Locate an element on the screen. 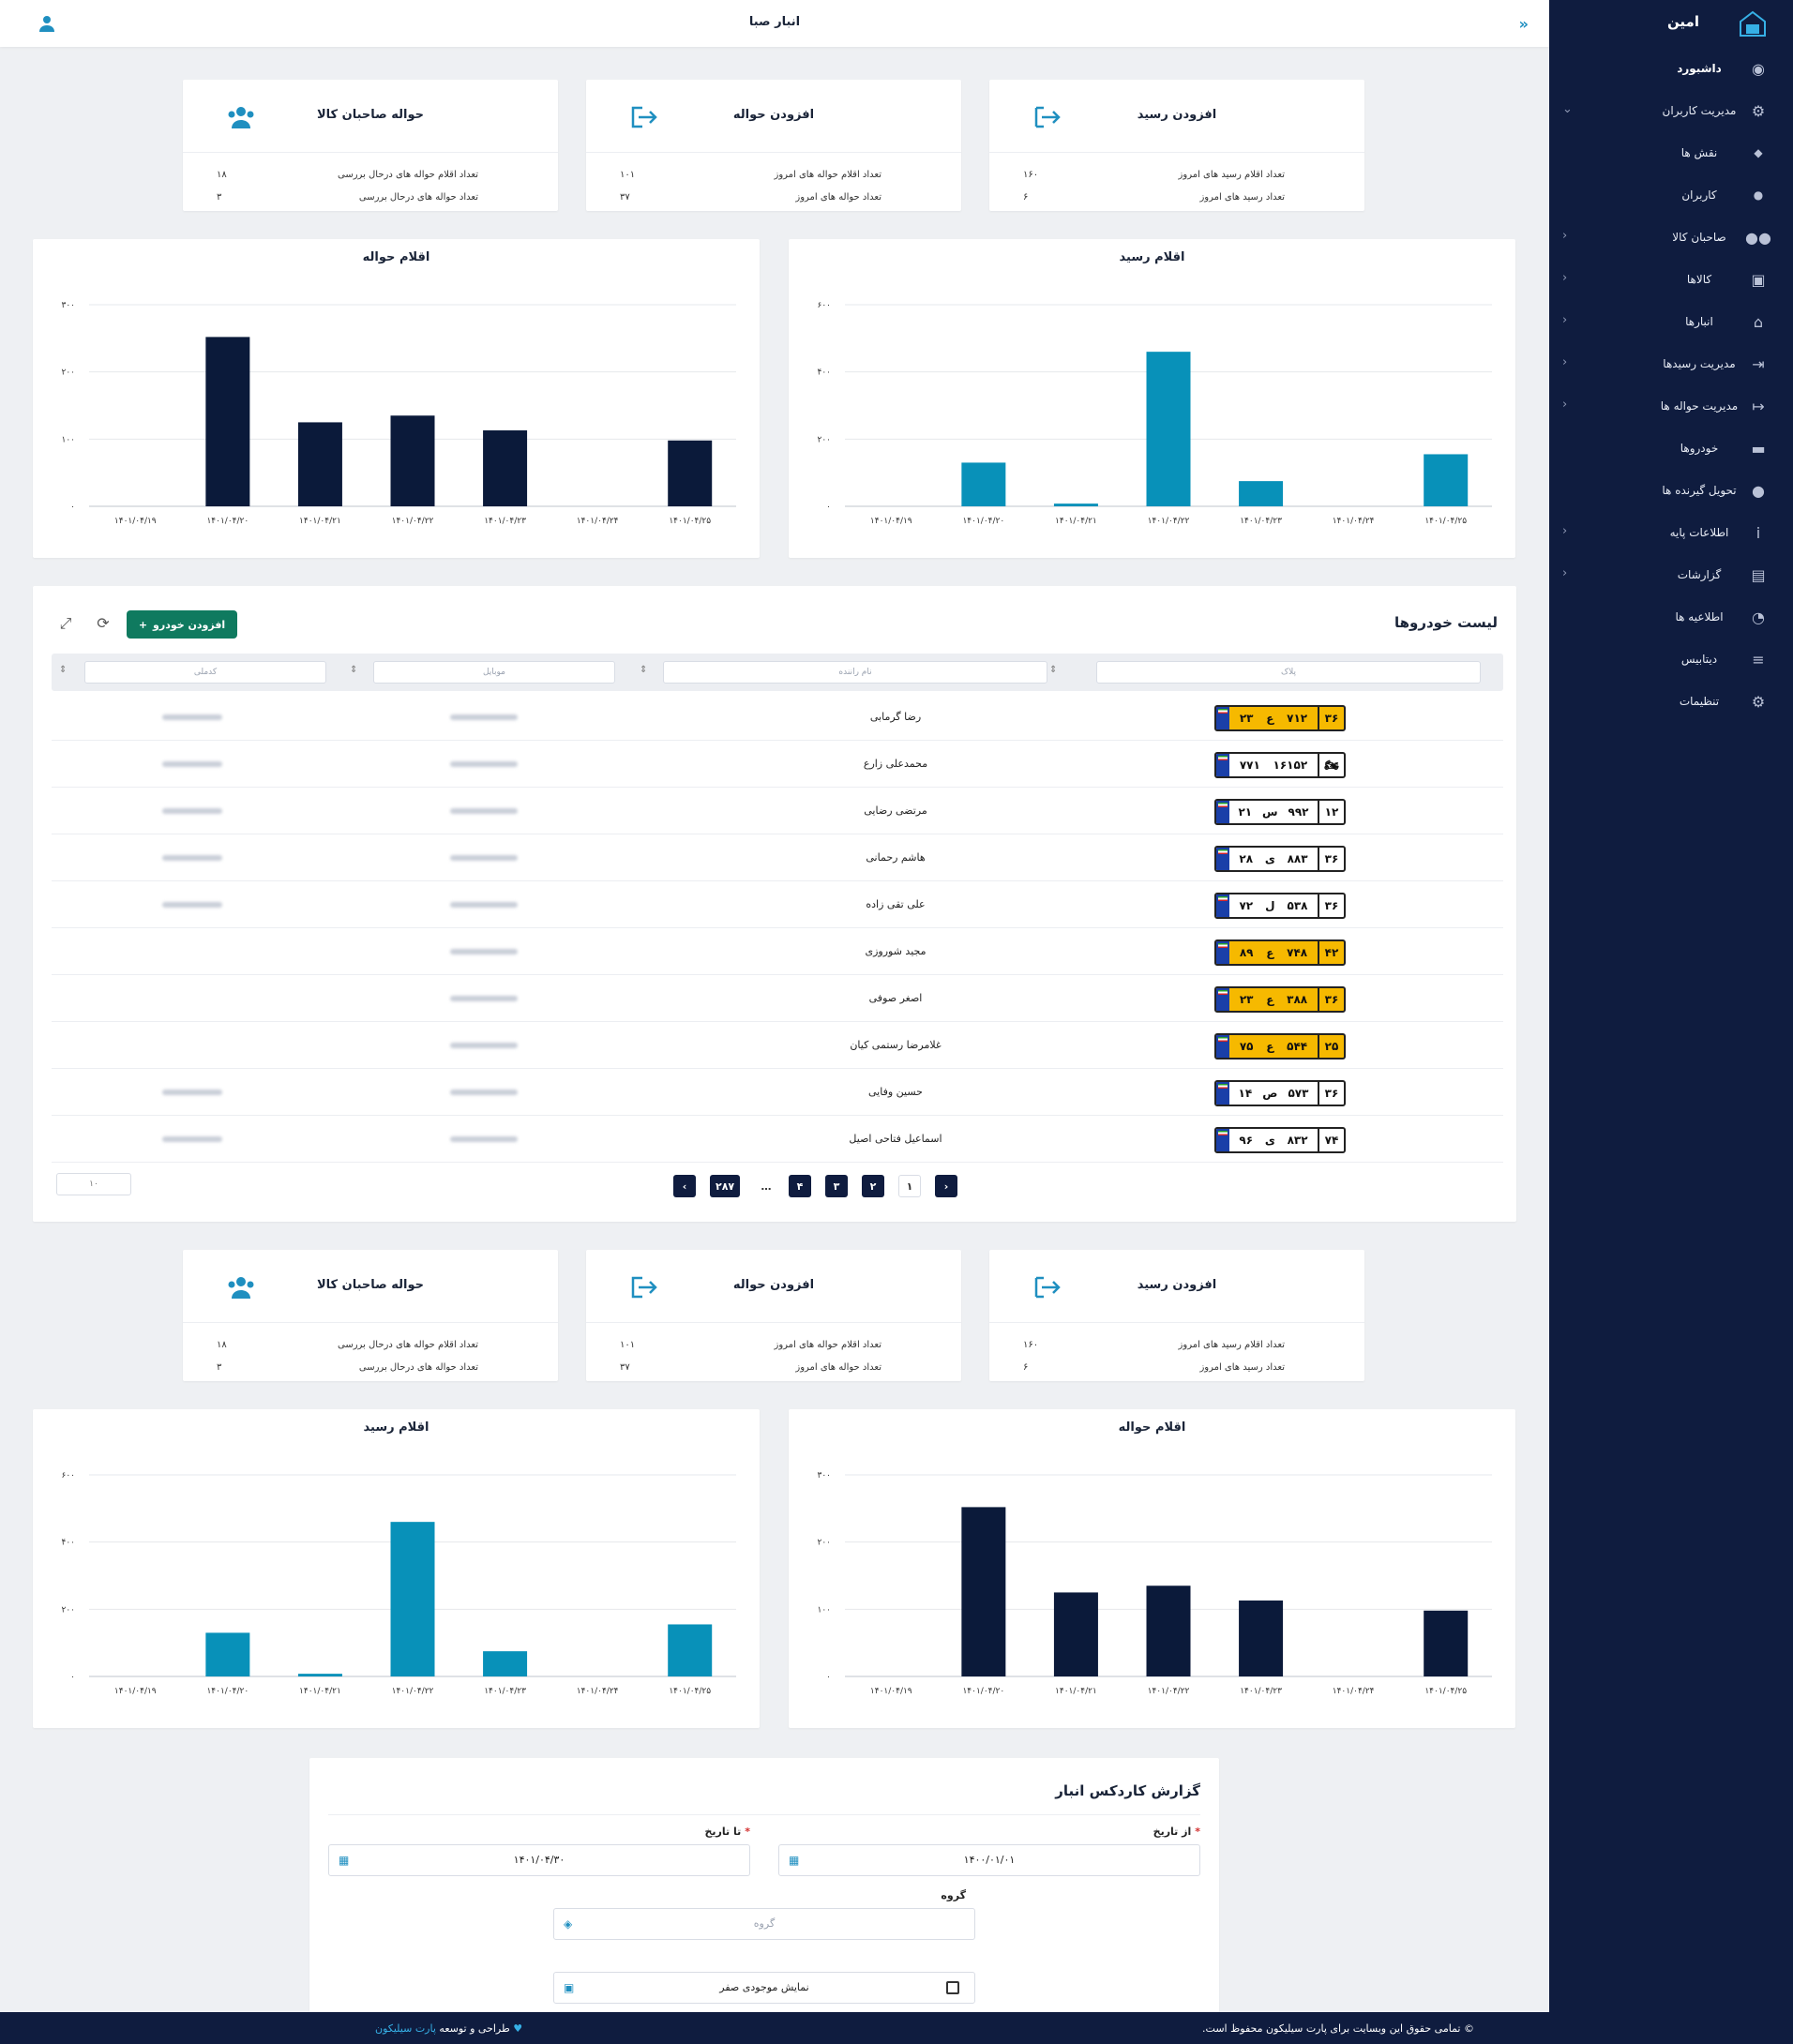 The image size is (1793, 2044). driver-filter-input: نام راننده is located at coordinates (855, 673).